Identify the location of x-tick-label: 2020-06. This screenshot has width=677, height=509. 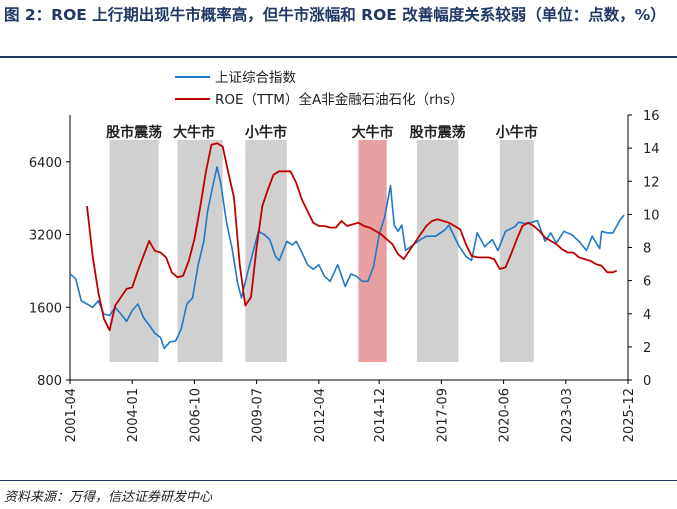
(505, 415).